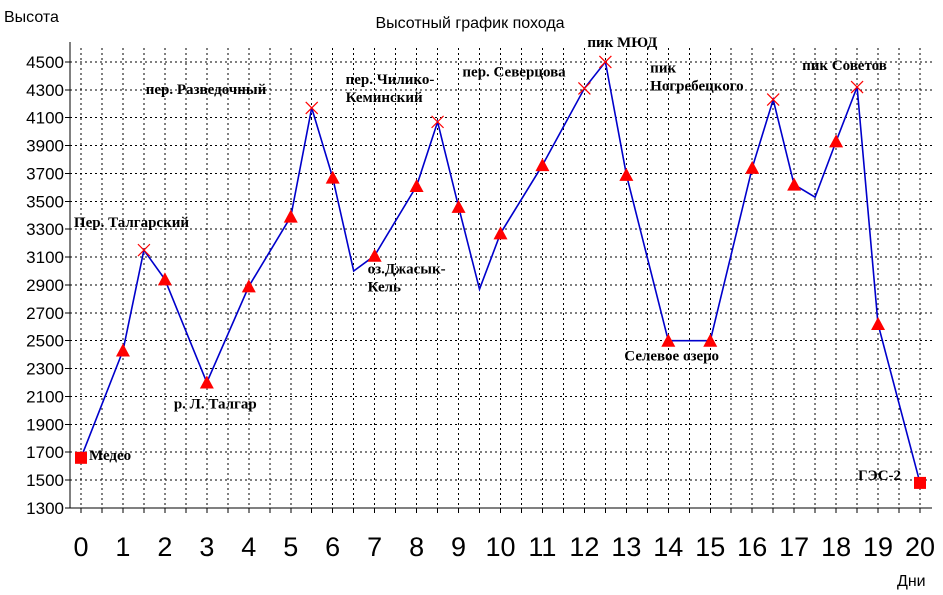 The height and width of the screenshot is (595, 943). Describe the element at coordinates (920, 547) in the screenshot. I see `x-tick-label: 20` at that location.